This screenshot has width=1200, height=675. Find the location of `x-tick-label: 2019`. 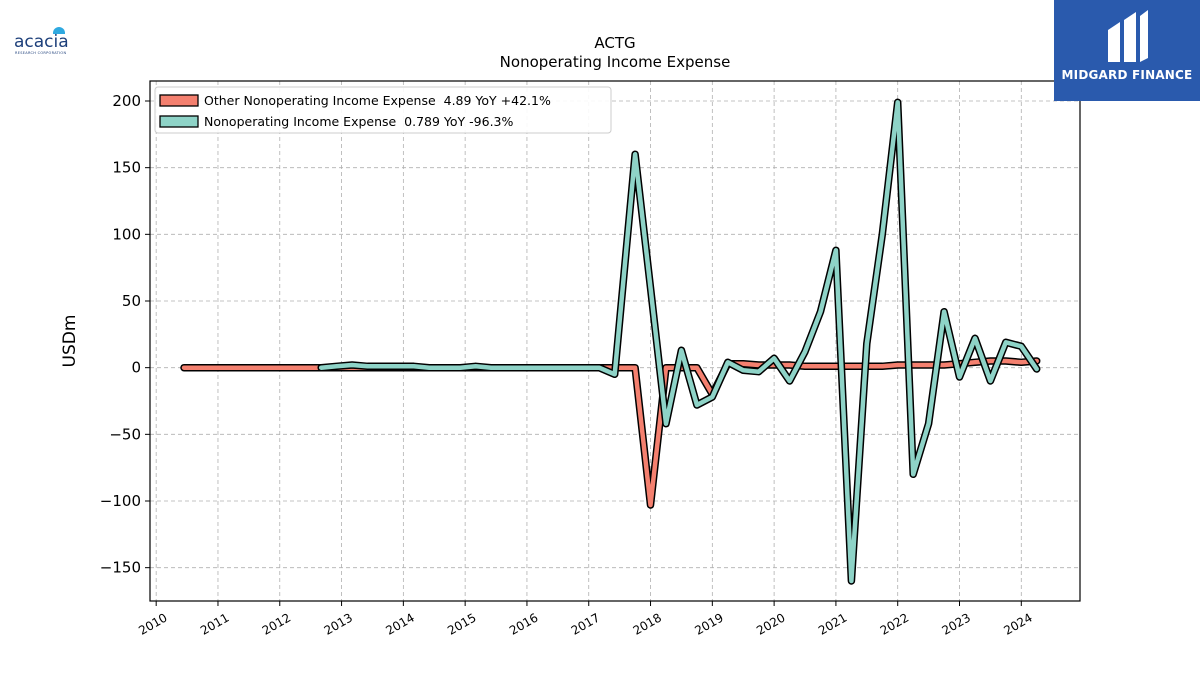

x-tick-label: 2019 is located at coordinates (708, 623).